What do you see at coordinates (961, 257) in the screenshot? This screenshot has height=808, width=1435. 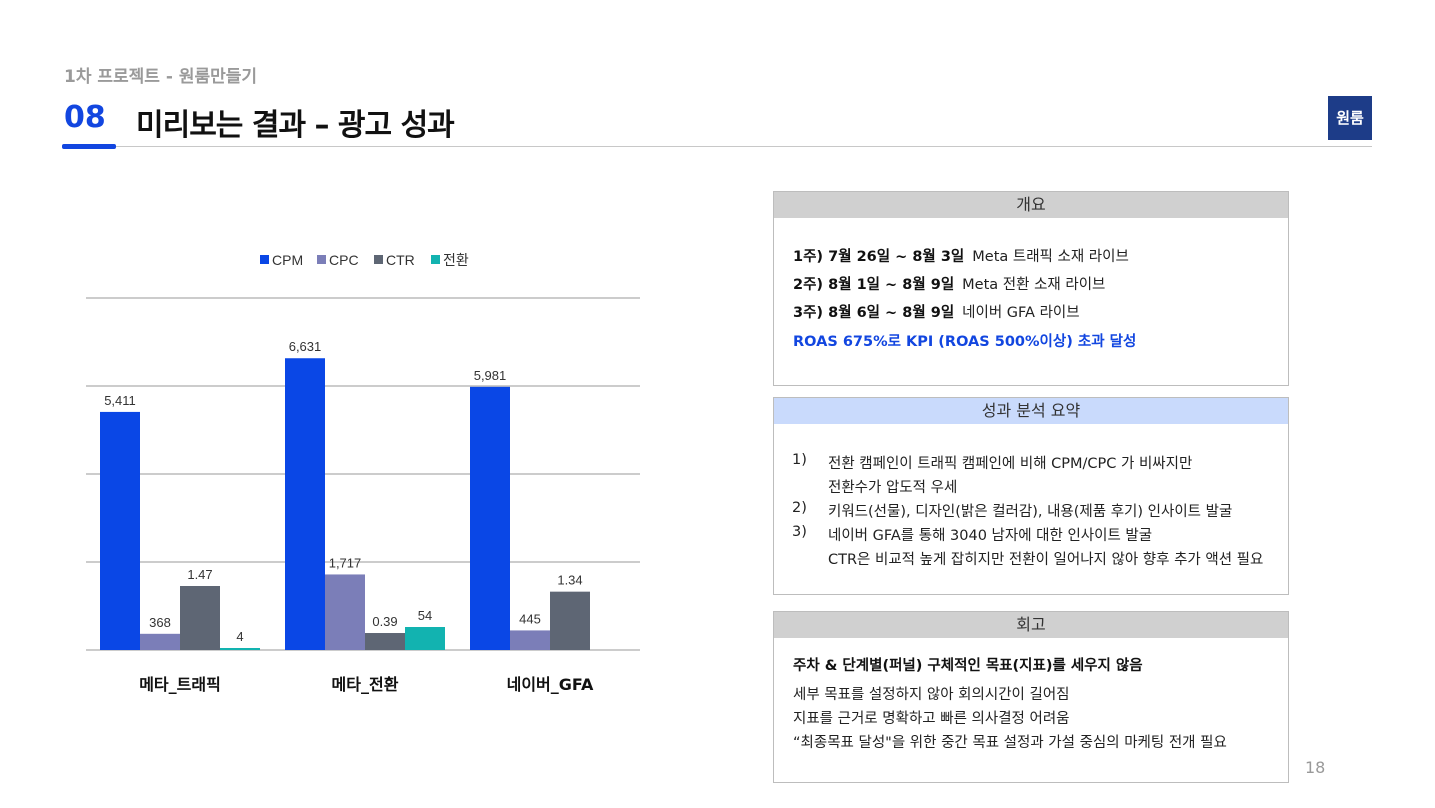 I see `overview-line: 1주) 7월 26일 ~ 8월 3일 Meta 트래픽 소재 라이브` at bounding box center [961, 257].